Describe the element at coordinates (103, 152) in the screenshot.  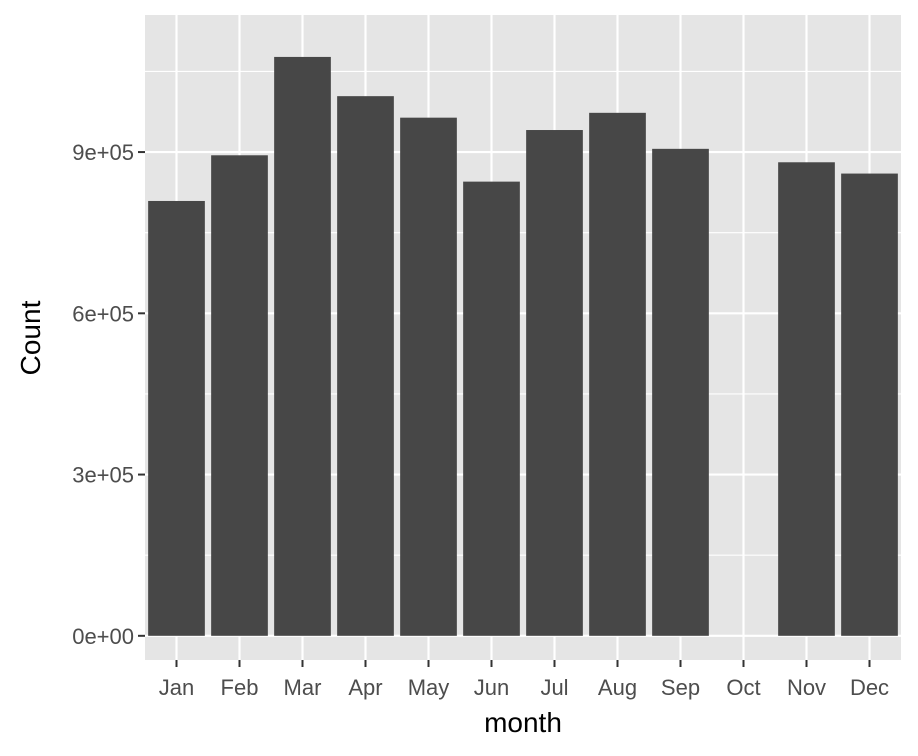
I see `y-tick-label: 9e+05` at that location.